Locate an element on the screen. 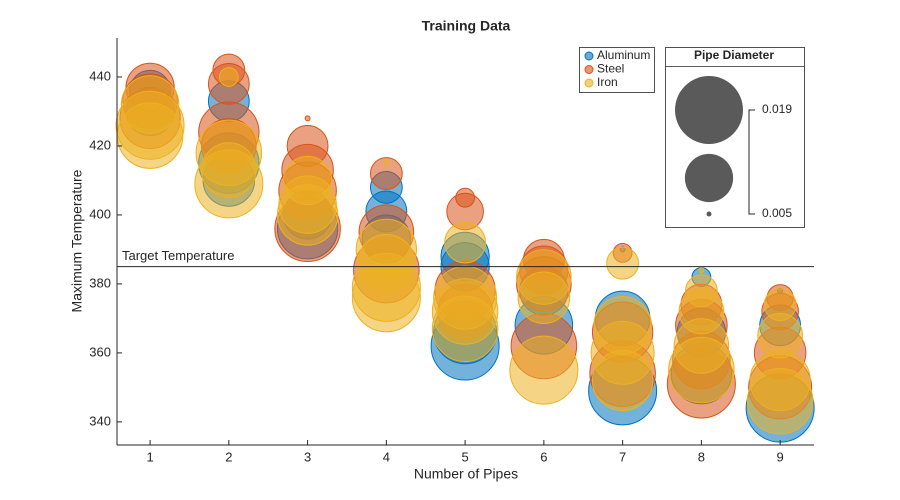 This screenshot has width=900, height=500. x-tick-label: 6 is located at coordinates (543, 456).